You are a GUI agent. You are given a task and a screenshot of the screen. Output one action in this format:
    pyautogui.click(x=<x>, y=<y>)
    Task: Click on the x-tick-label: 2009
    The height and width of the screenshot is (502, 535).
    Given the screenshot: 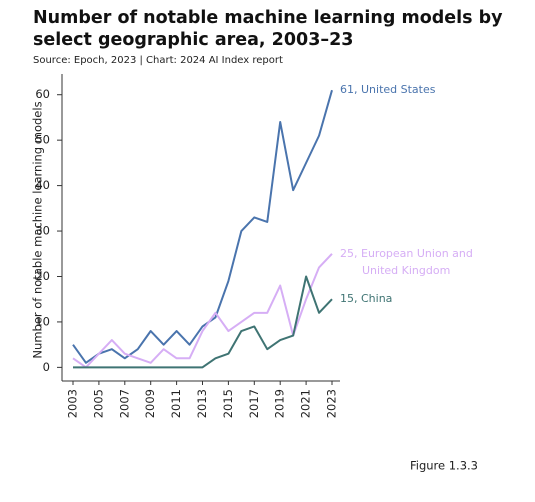 What is the action you would take?
    pyautogui.click(x=150, y=403)
    